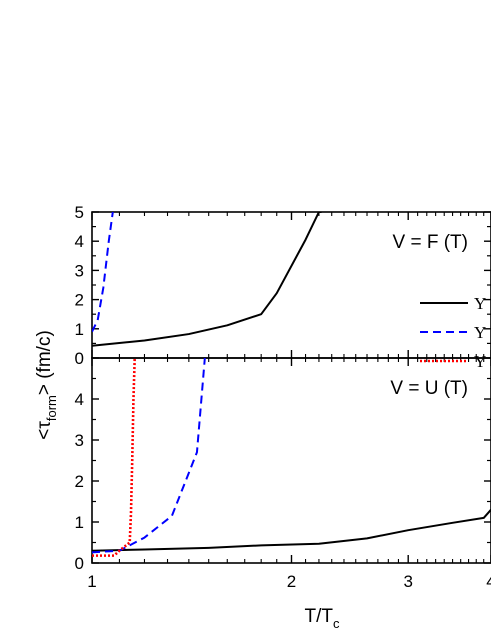 The image size is (491, 635). I want to click on top-y-tick-label: 4, so click(79, 241).